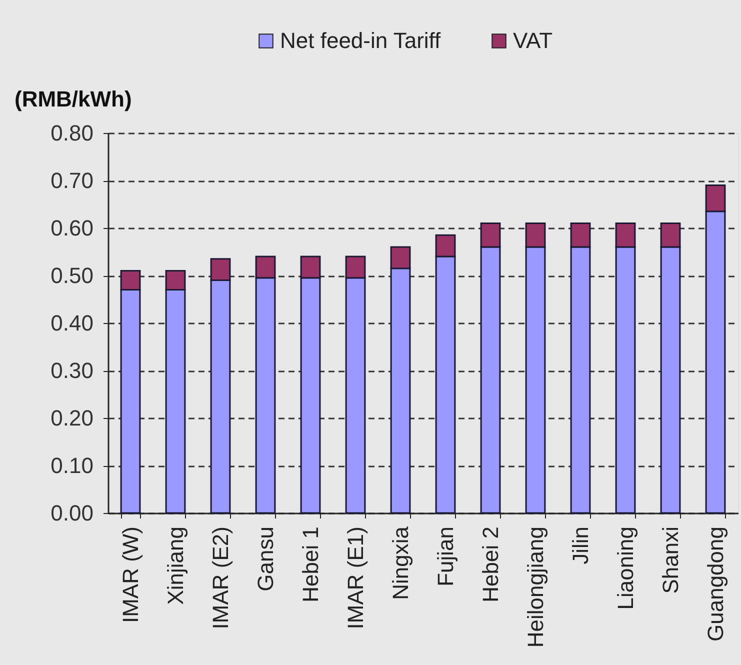 This screenshot has width=741, height=665. Describe the element at coordinates (310, 564) in the screenshot. I see `x-tick-label: Hebei 1` at that location.